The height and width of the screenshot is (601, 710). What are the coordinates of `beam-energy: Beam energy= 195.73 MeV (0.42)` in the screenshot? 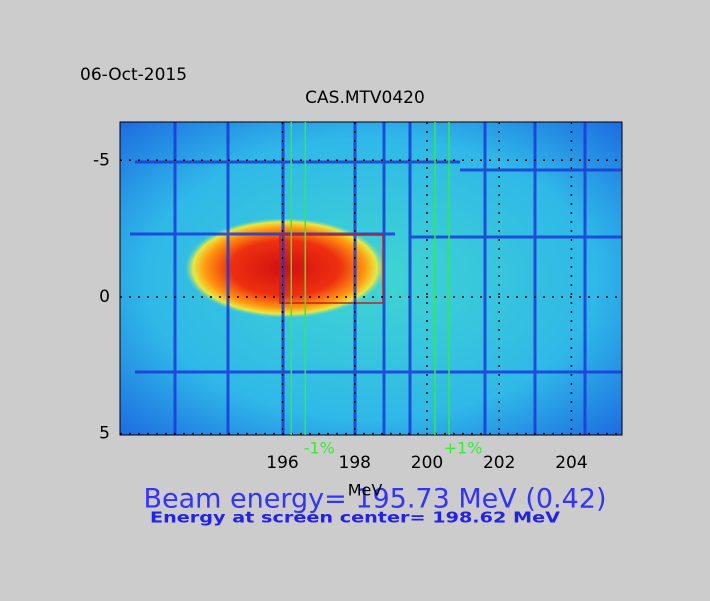 It's located at (374, 499).